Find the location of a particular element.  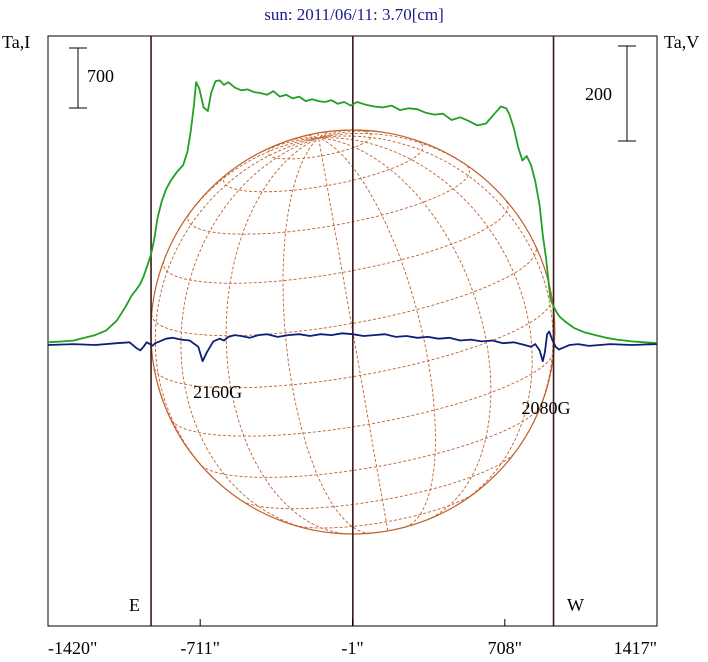

chart-title: sun: 2011/06/11: 3.70[cm] is located at coordinates (354, 14).